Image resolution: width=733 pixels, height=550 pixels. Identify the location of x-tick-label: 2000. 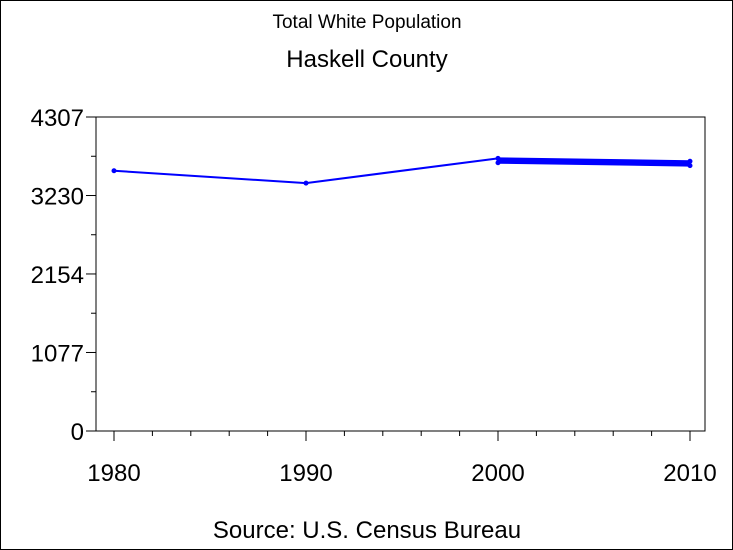
(497, 473).